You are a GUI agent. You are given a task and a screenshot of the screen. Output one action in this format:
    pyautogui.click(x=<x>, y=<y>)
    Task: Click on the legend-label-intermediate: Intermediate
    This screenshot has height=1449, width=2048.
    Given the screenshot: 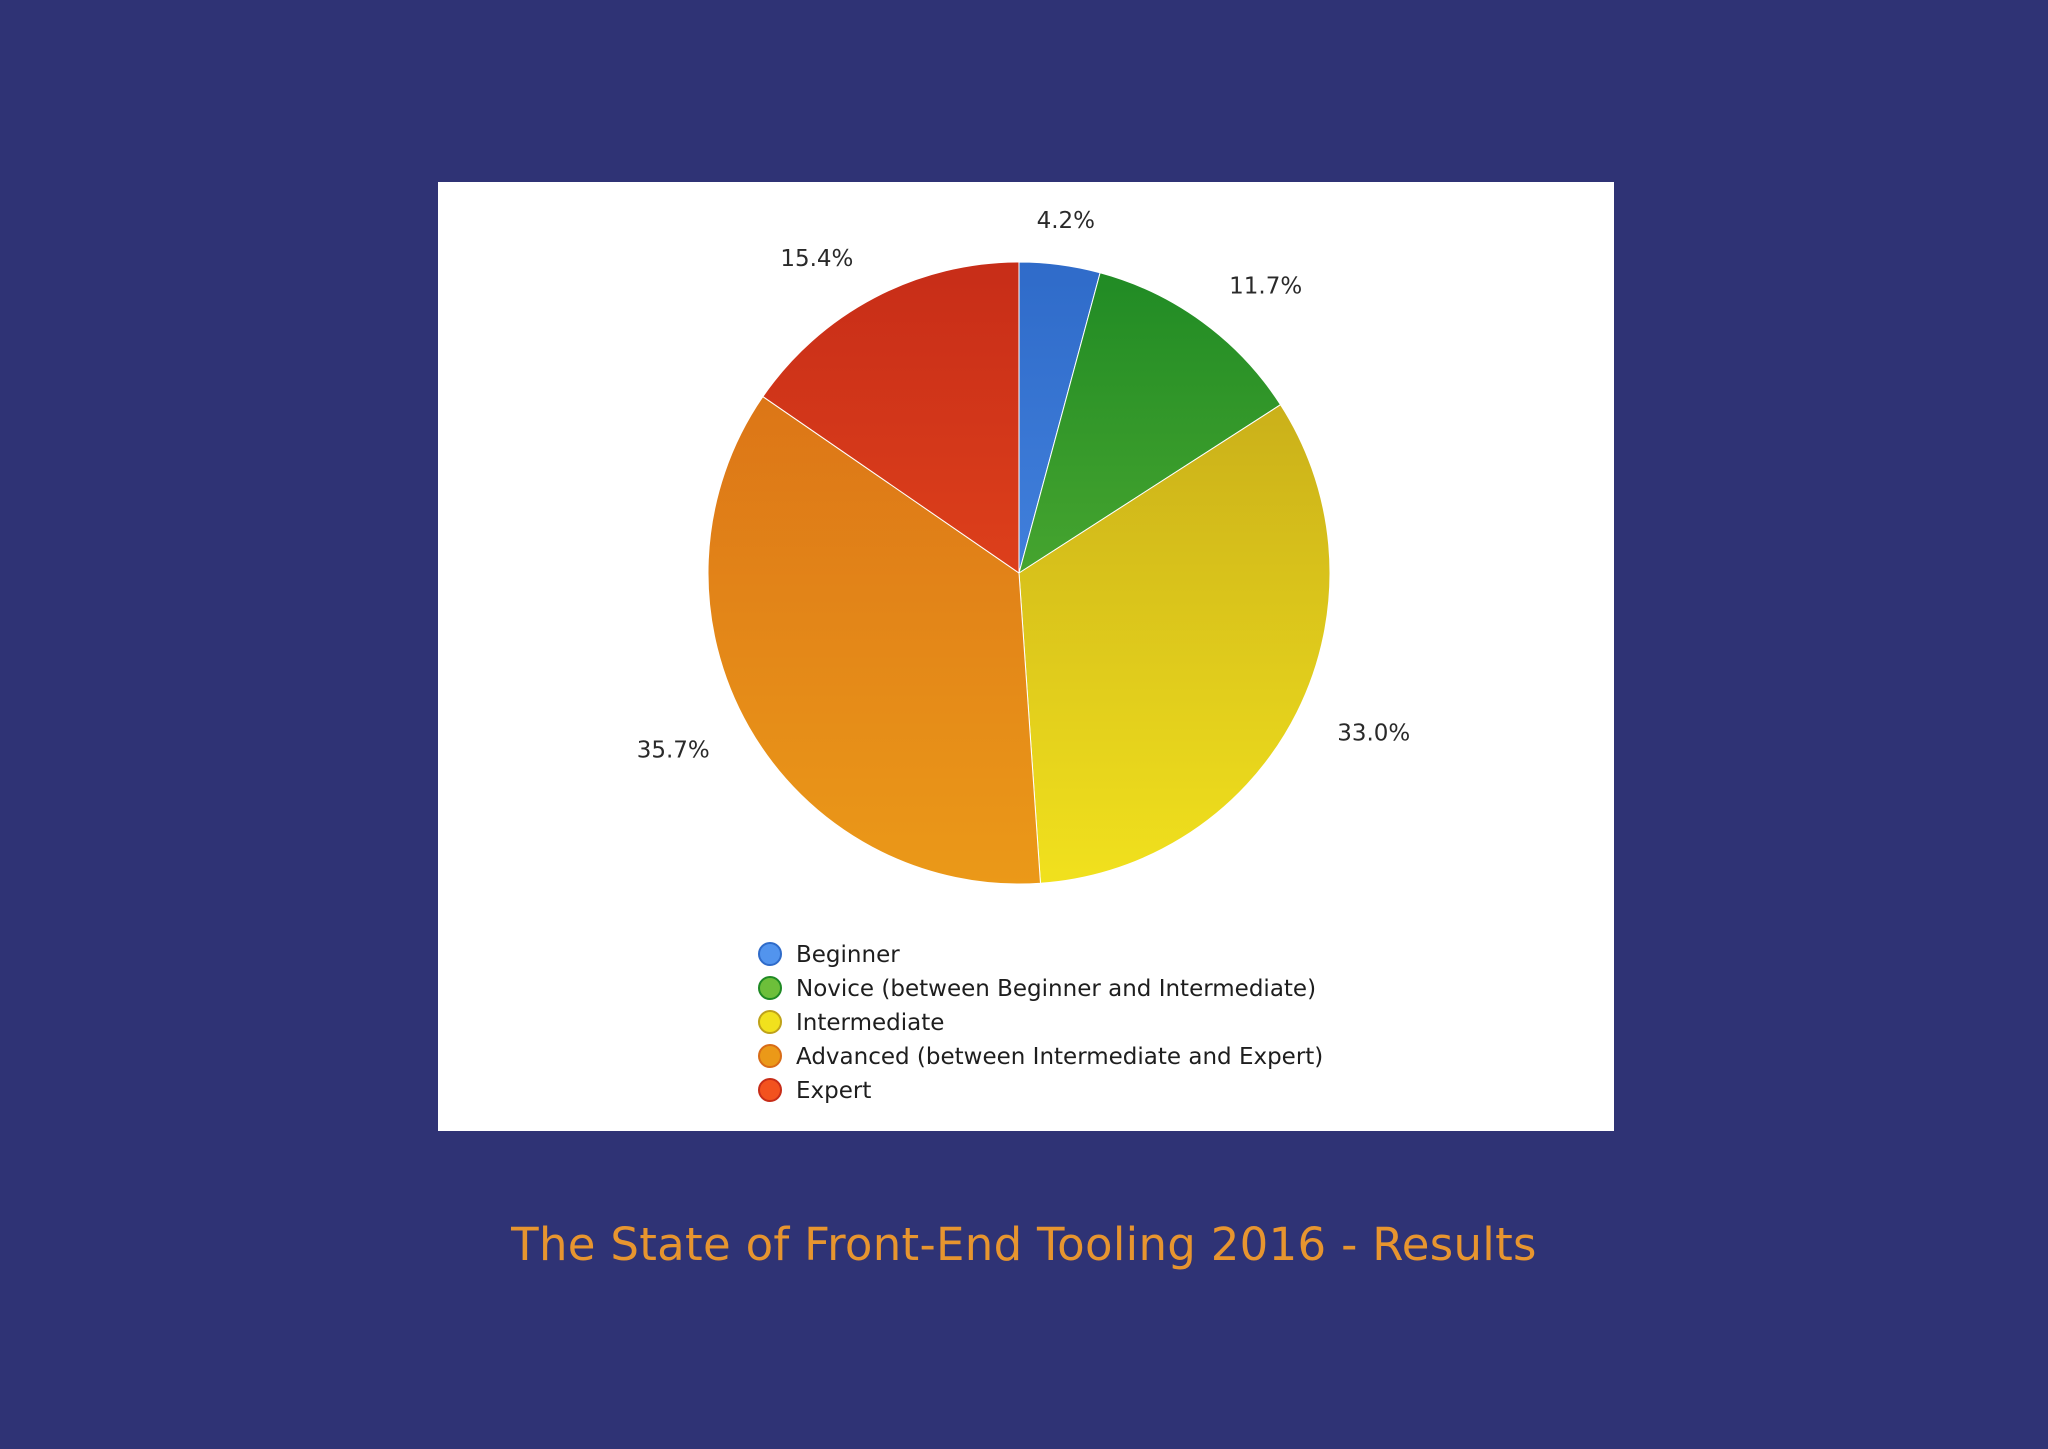 What is the action you would take?
    pyautogui.click(x=870, y=1023)
    